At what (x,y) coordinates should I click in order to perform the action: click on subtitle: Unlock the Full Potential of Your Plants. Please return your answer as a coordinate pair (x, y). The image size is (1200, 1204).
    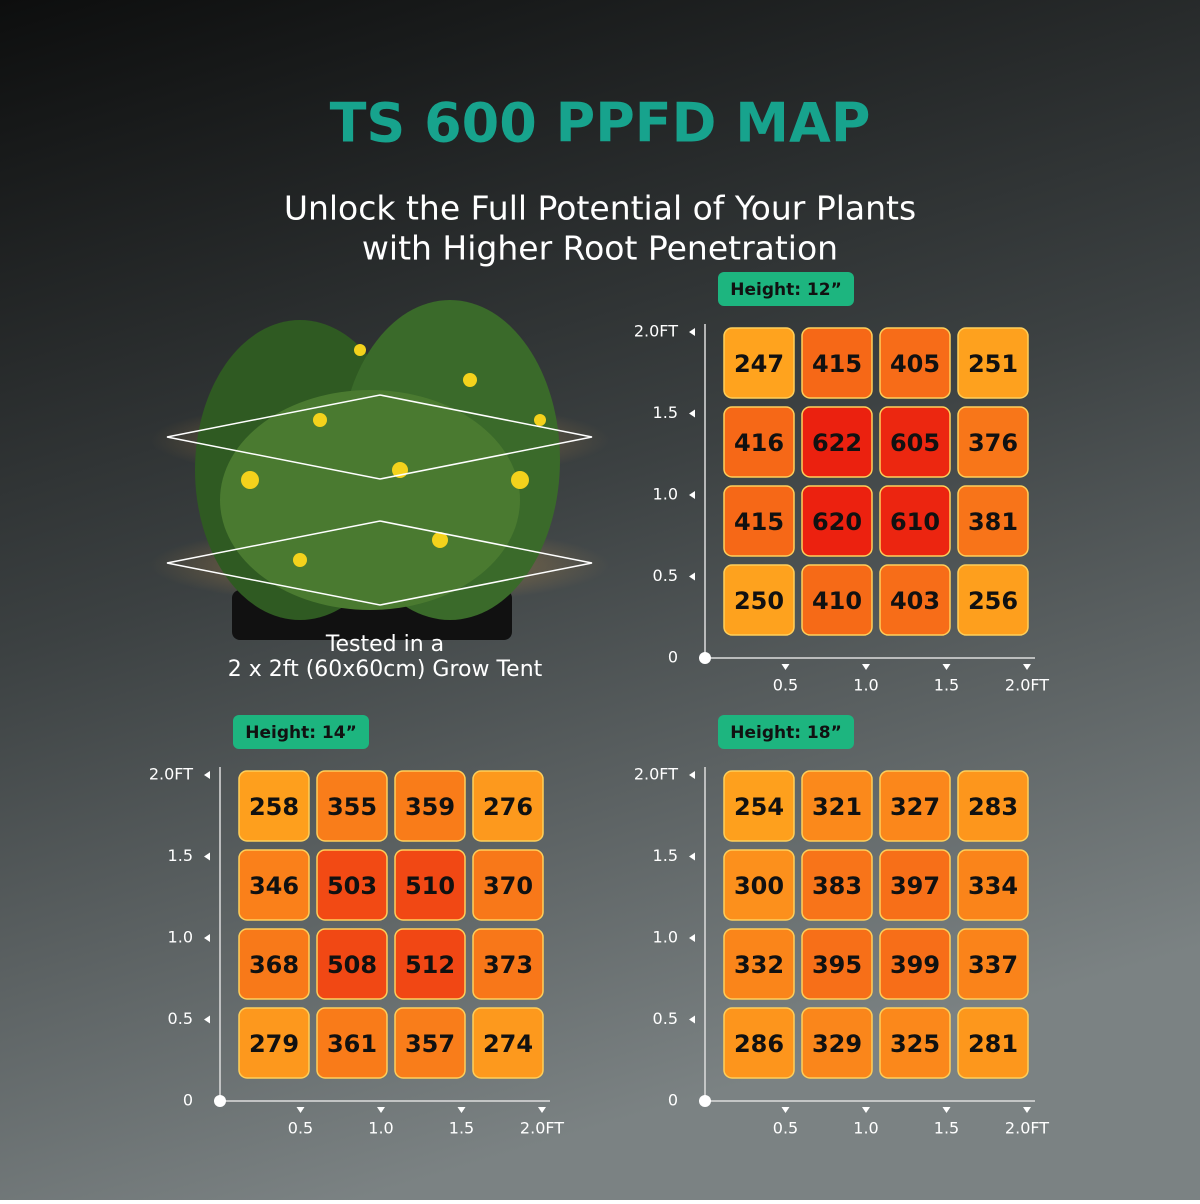
    Looking at the image, I should click on (600, 208).